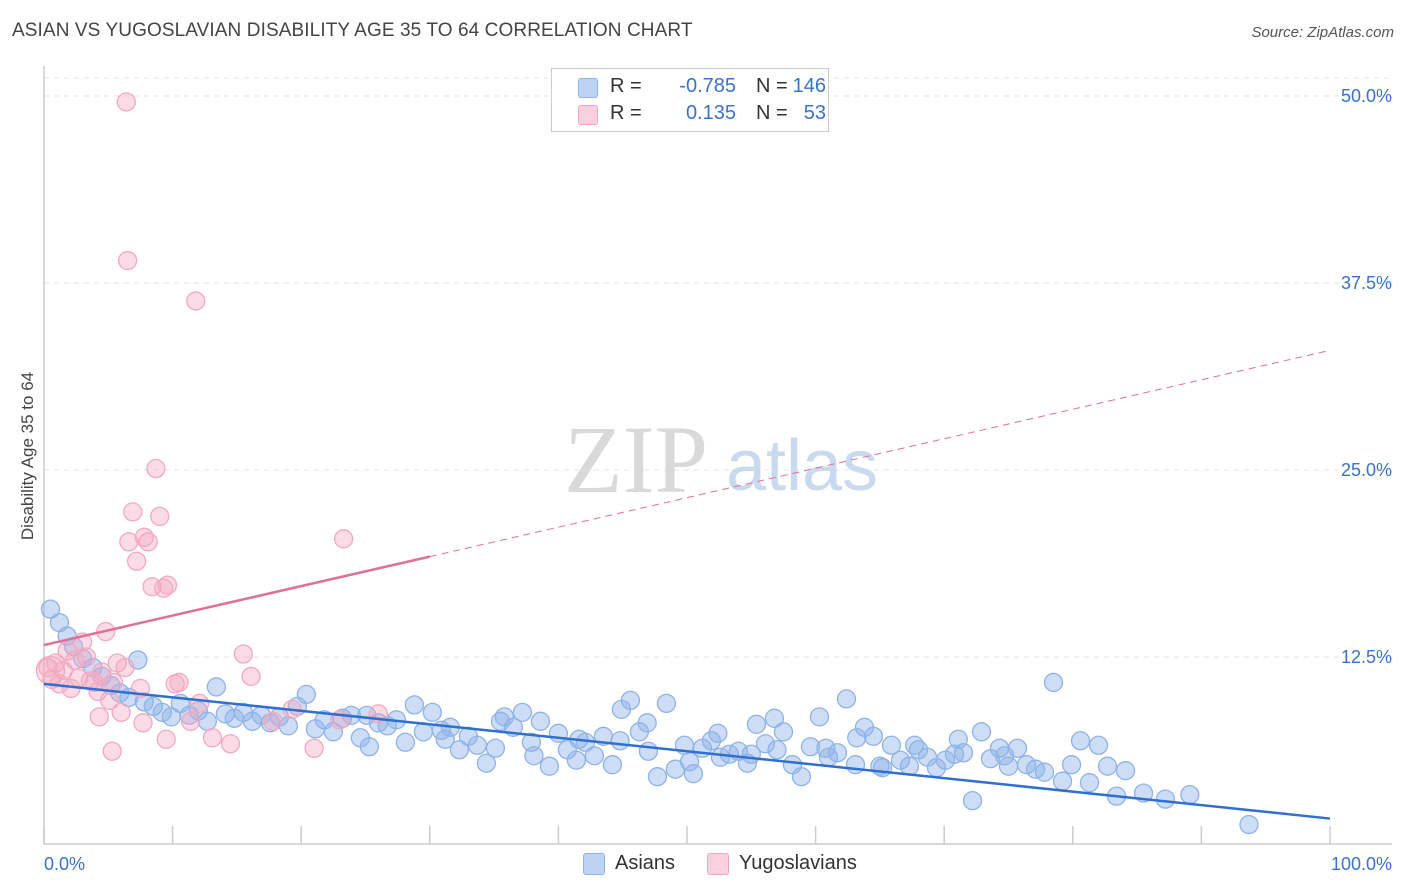 This screenshot has width=1406, height=892. I want to click on stats-legend: R = -0.785 N = 146 R = 0.135 N = 53, so click(690, 100).